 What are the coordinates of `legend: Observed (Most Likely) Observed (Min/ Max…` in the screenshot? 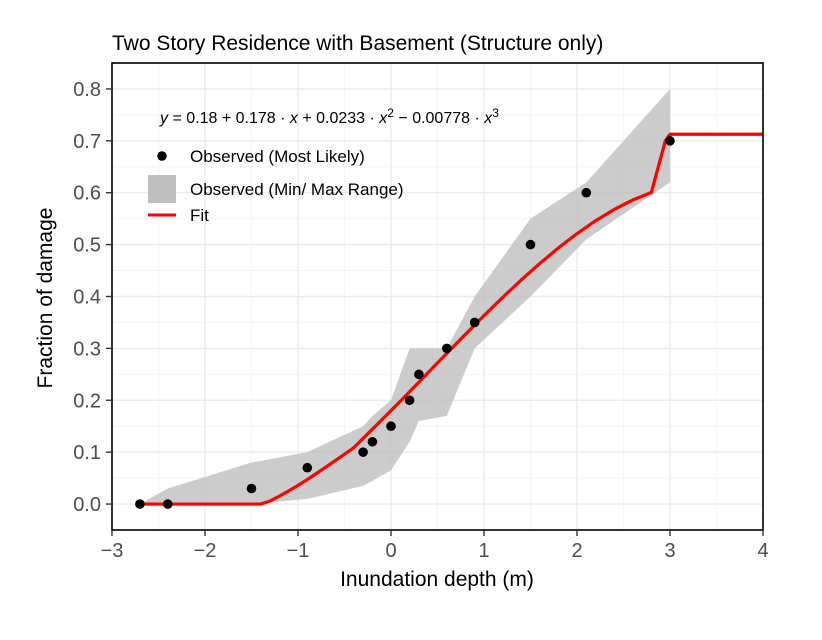 It's located at (276, 186).